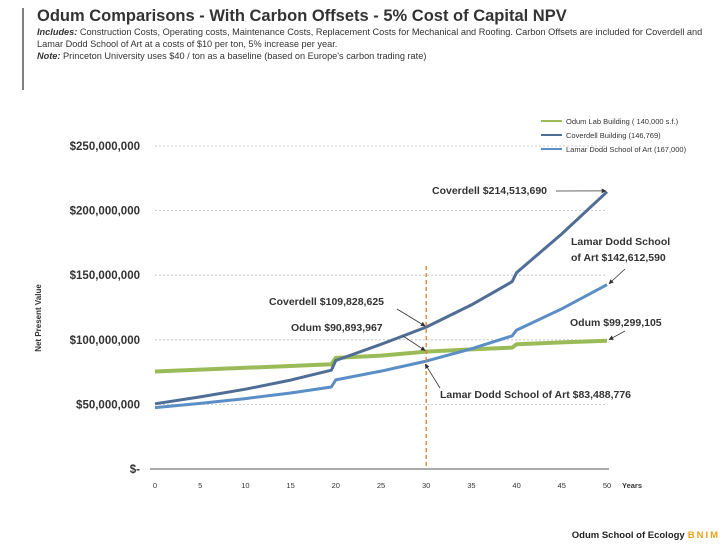 The width and height of the screenshot is (728, 546). I want to click on title-accent-rule, so click(23, 49).